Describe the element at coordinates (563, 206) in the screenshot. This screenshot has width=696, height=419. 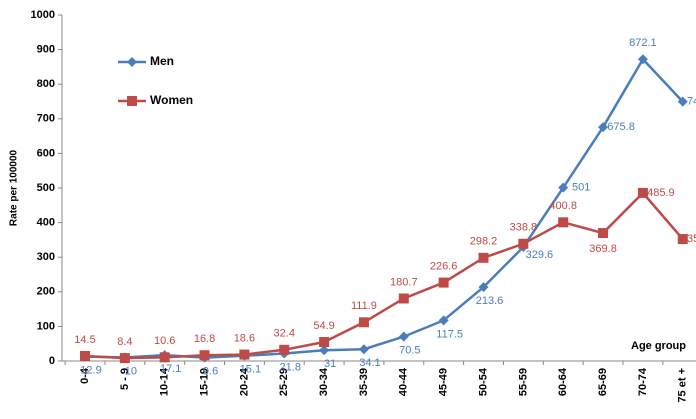
I see `data-label: 400.8` at that location.